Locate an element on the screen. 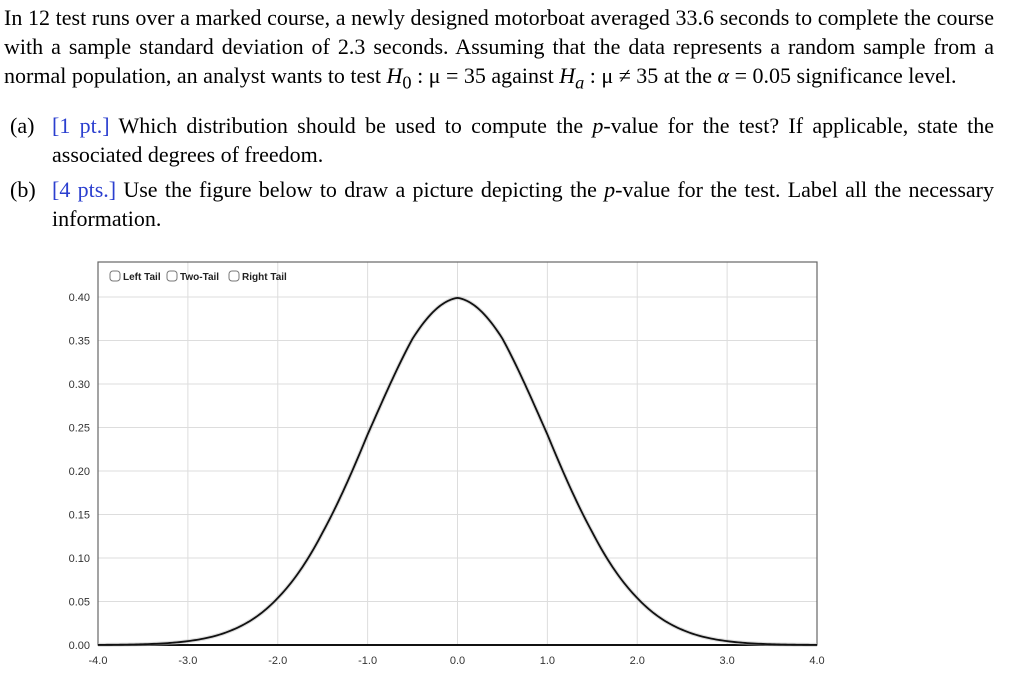 This screenshot has height=684, width=1024. y-tick-label: 0.20 is located at coordinates (79, 472).